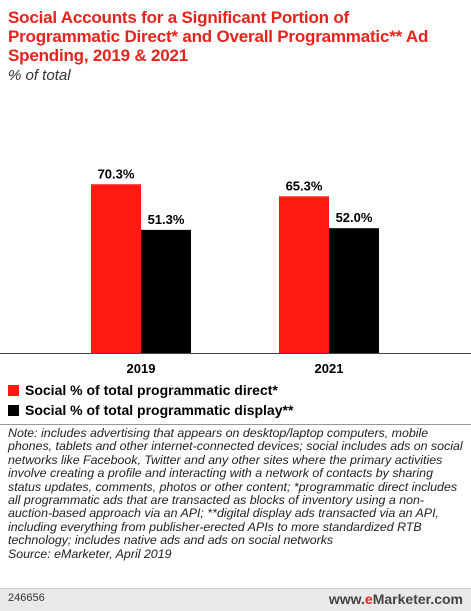 The width and height of the screenshot is (471, 611). I want to click on x-tick-label-2021: 2021, so click(329, 368).